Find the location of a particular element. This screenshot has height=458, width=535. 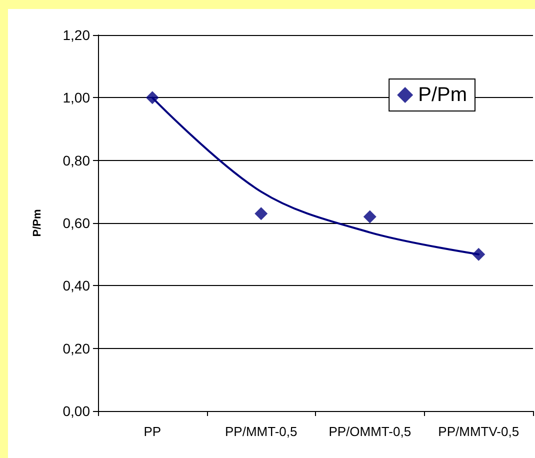

y-tick-label: 0,80 is located at coordinates (76, 160).